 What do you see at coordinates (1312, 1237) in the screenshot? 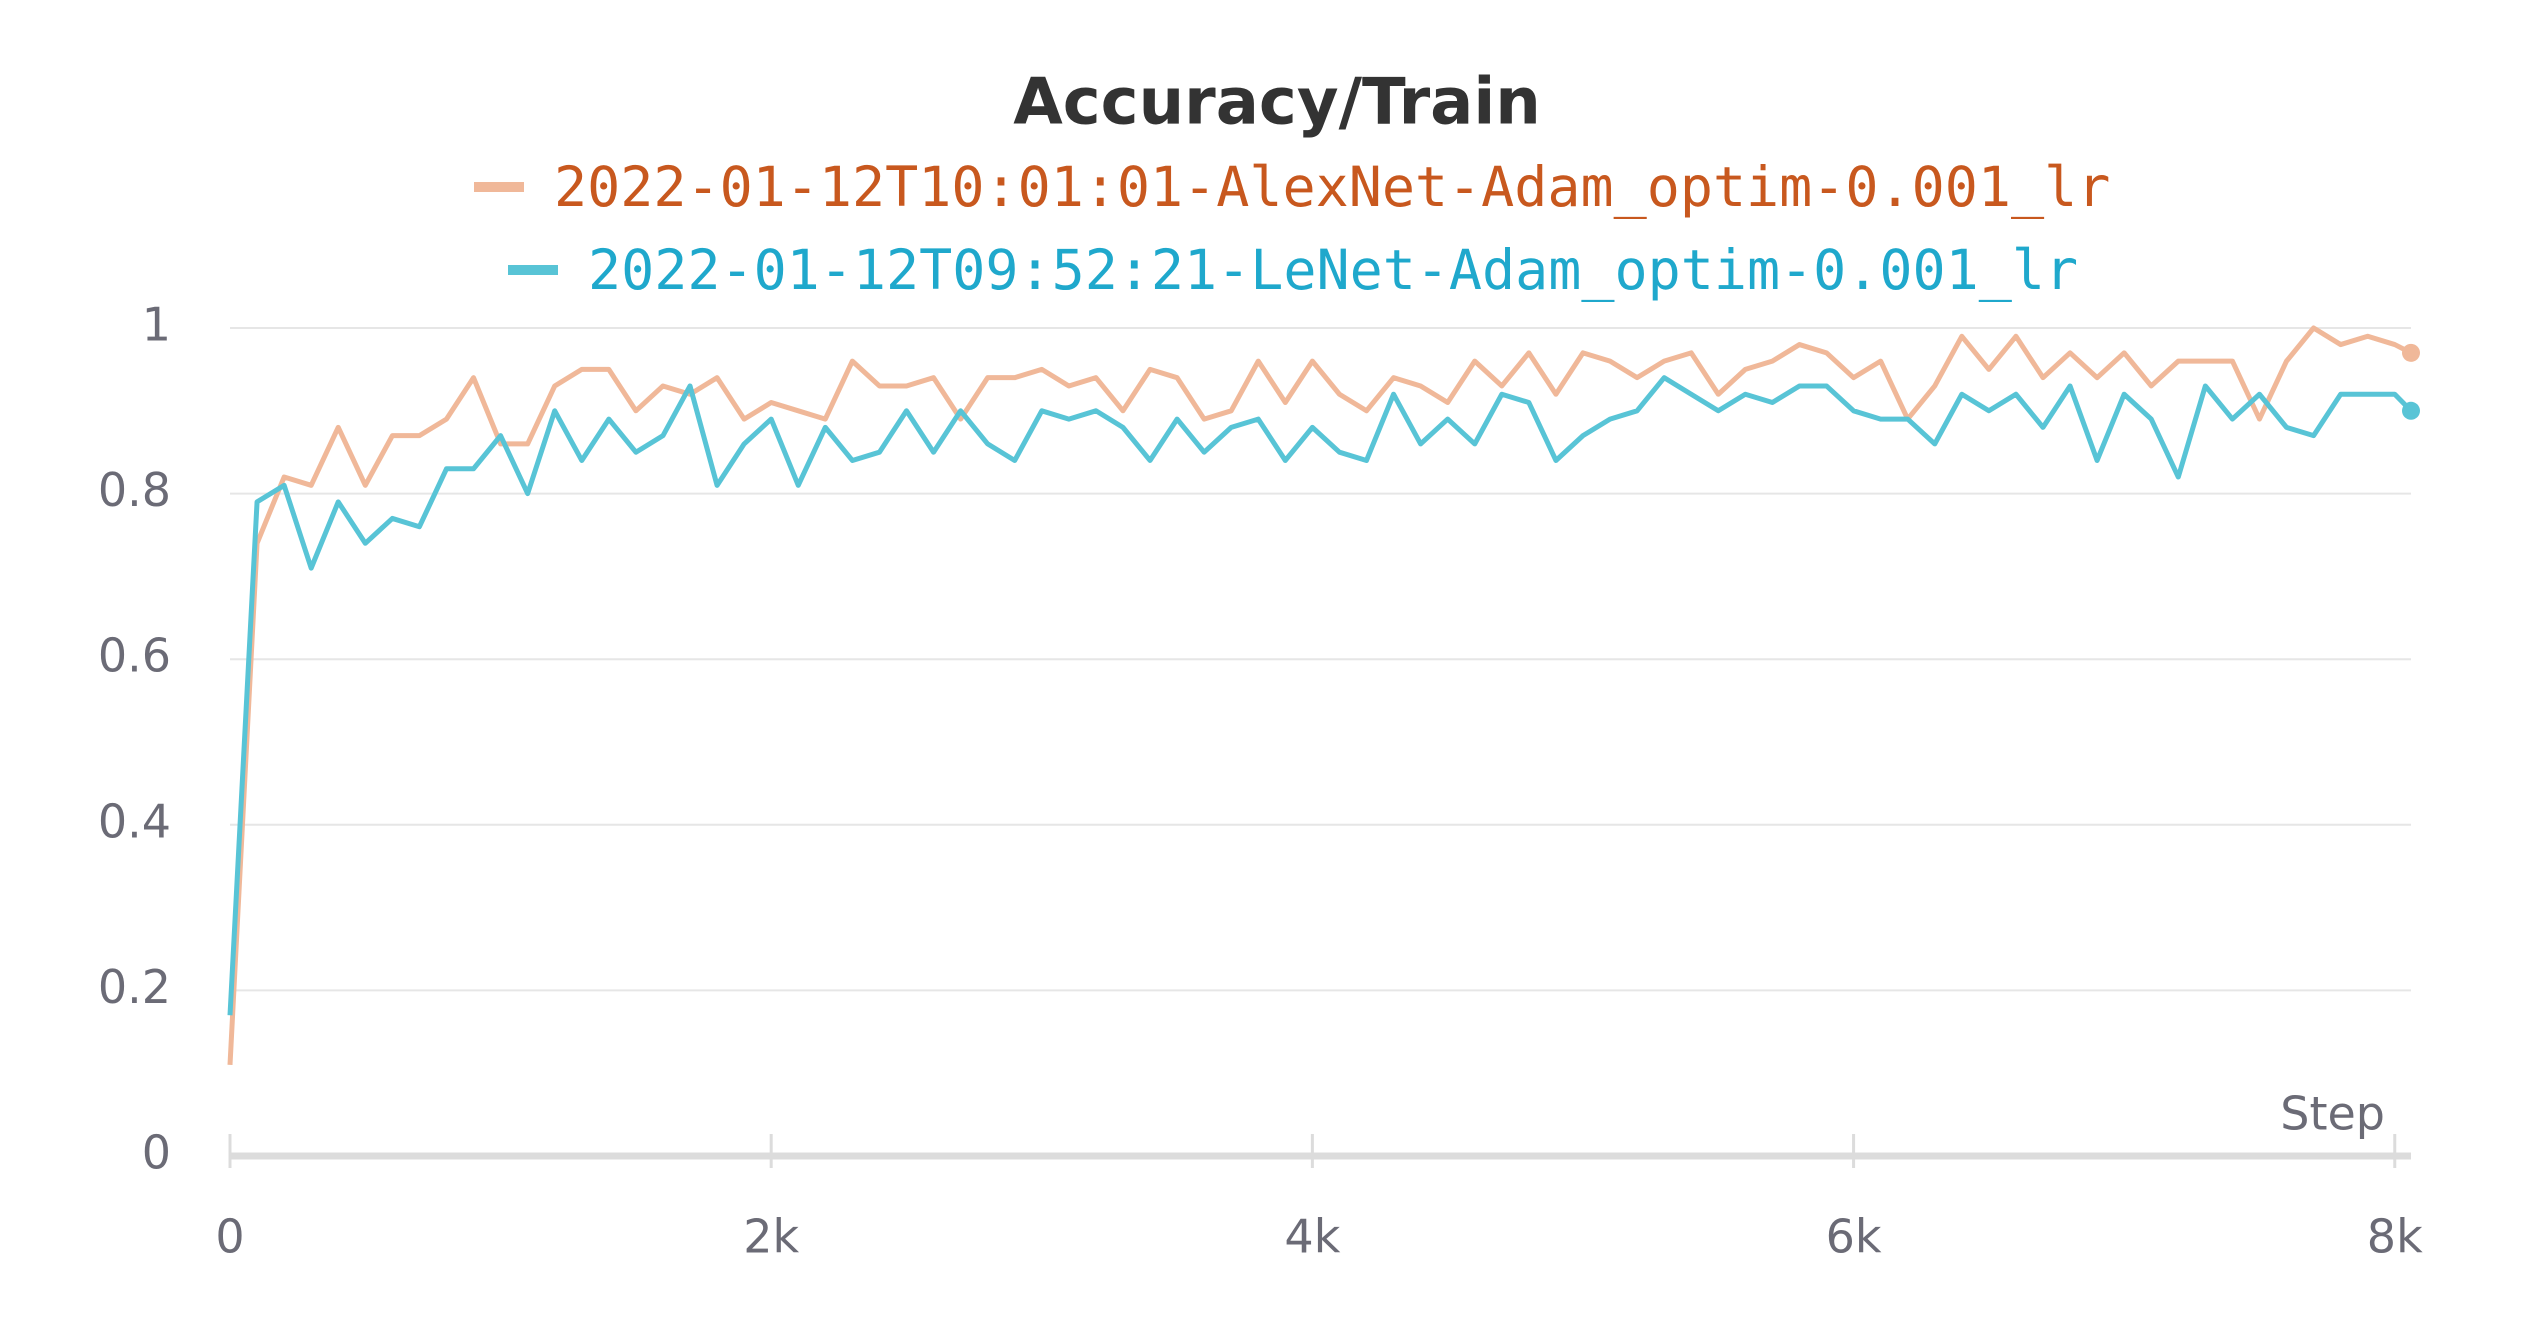
I see `x-tick-label: 4k` at bounding box center [1312, 1237].